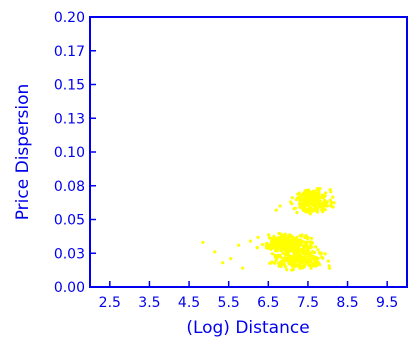 Image resolution: width=410 pixels, height=343 pixels. Describe the element at coordinates (229, 303) in the screenshot. I see `x-tick-label: 5.5` at that location.